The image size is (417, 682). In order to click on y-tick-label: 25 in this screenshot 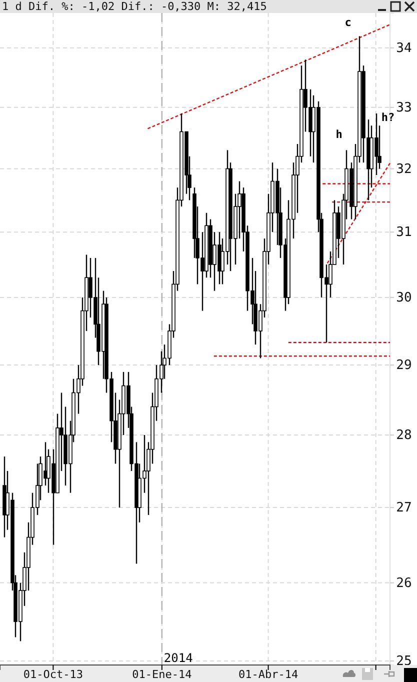, I will do `click(404, 662)`.